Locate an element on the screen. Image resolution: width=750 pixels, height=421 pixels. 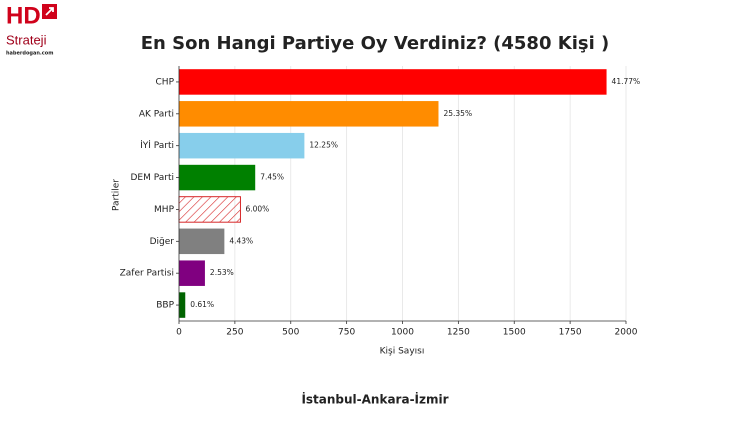
value-label: 7.45% is located at coordinates (272, 177).